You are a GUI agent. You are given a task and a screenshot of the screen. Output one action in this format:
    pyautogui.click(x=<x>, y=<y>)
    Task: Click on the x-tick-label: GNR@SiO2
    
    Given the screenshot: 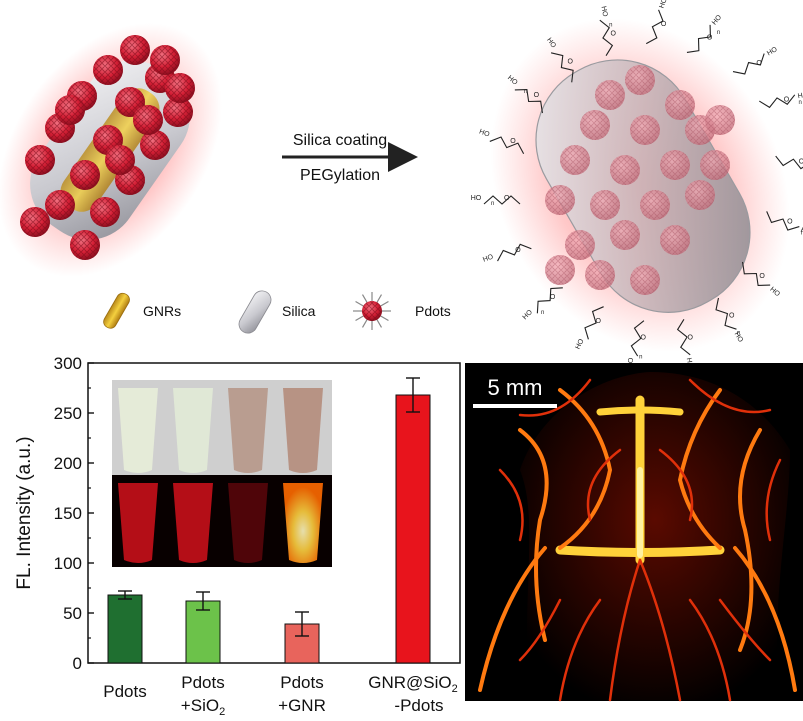 What is the action you would take?
    pyautogui.click(x=413, y=684)
    